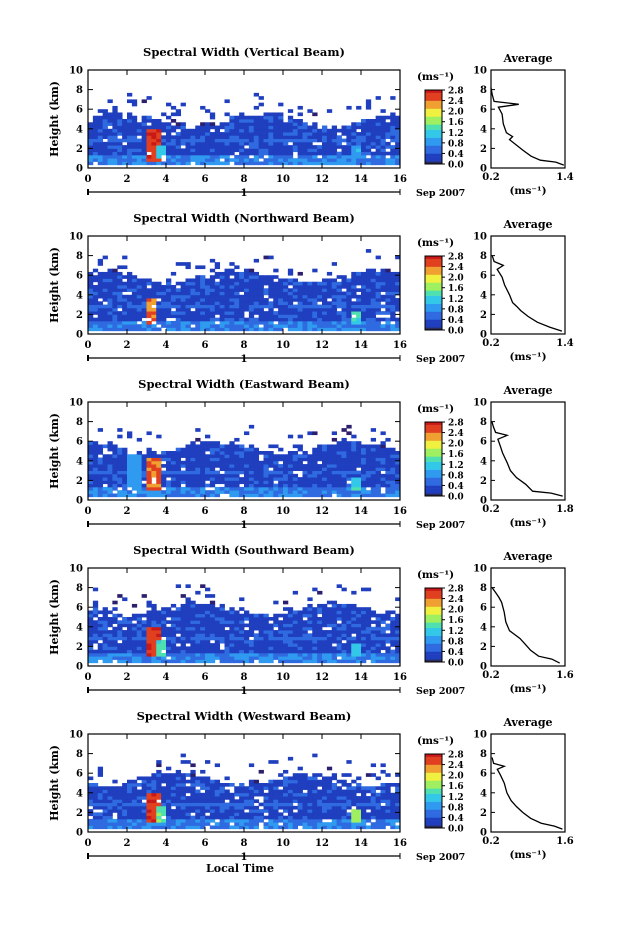  I want to click on colorbar-tick-label: 0.0, so click(456, 166).